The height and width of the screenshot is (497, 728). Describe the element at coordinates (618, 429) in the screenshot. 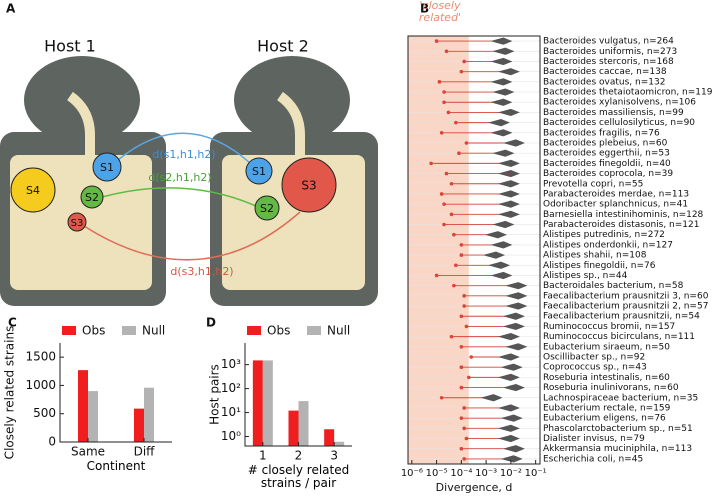

I see `category-label: Phascolarctobacterium sp., n=51` at that location.